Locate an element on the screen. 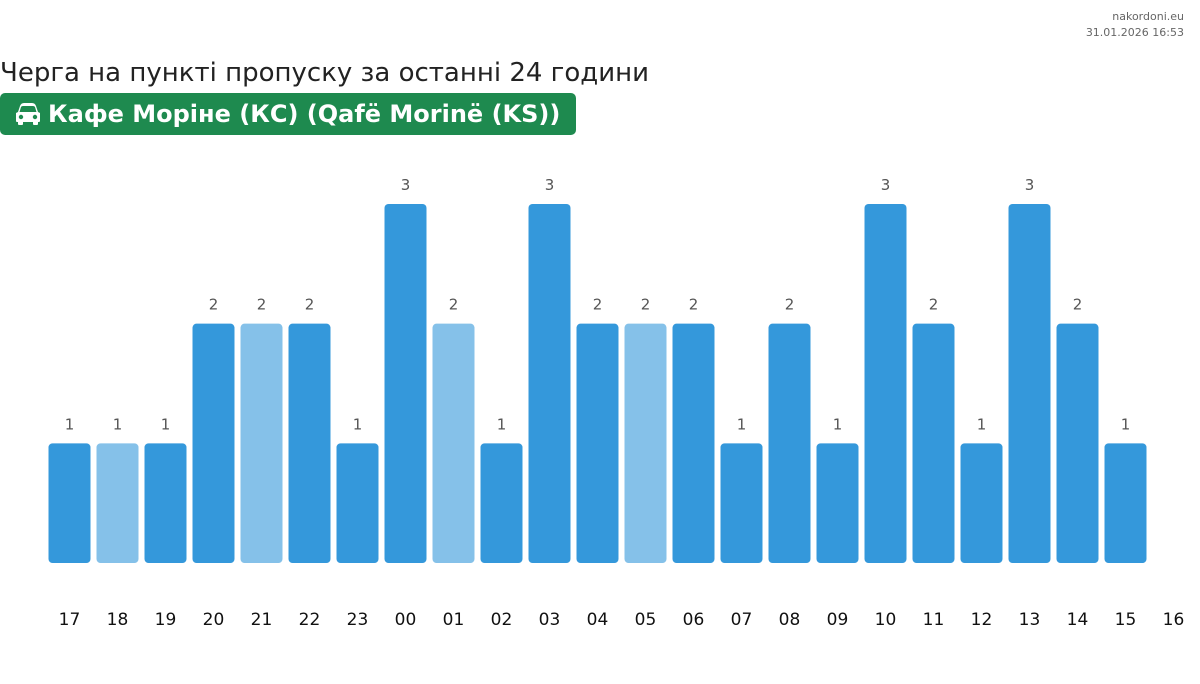  x-tick-label: 01 is located at coordinates (454, 620).